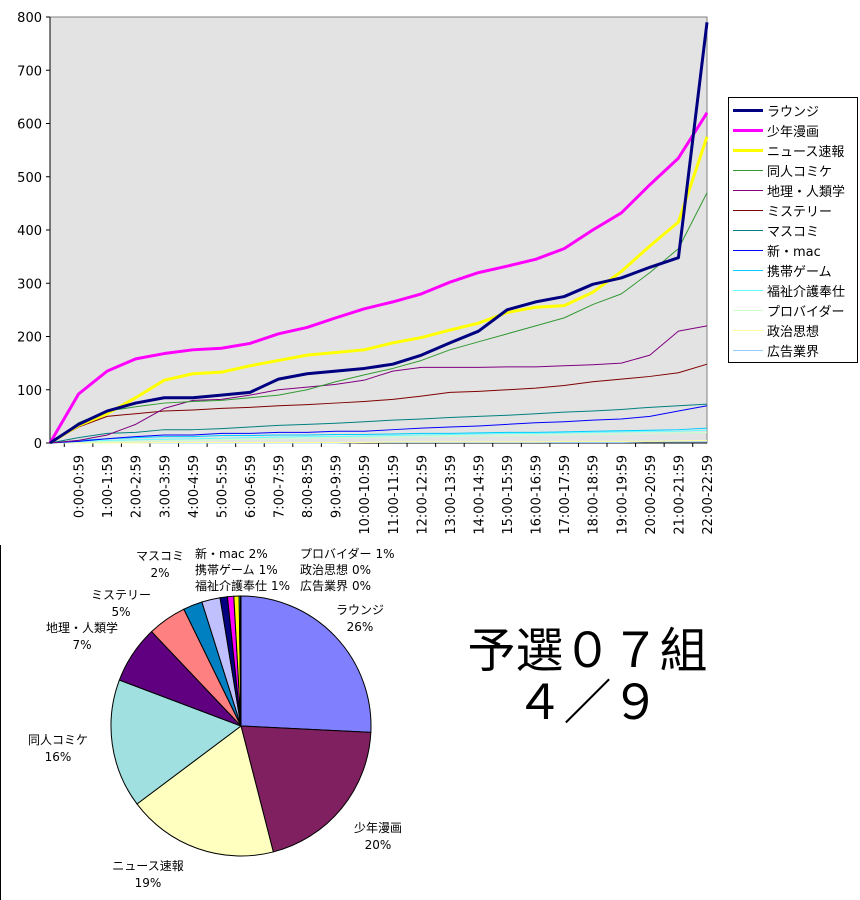 Image resolution: width=860 pixels, height=900 pixels. Describe the element at coordinates (121, 604) in the screenshot. I see `pie-label: ミステリー 5%` at that location.